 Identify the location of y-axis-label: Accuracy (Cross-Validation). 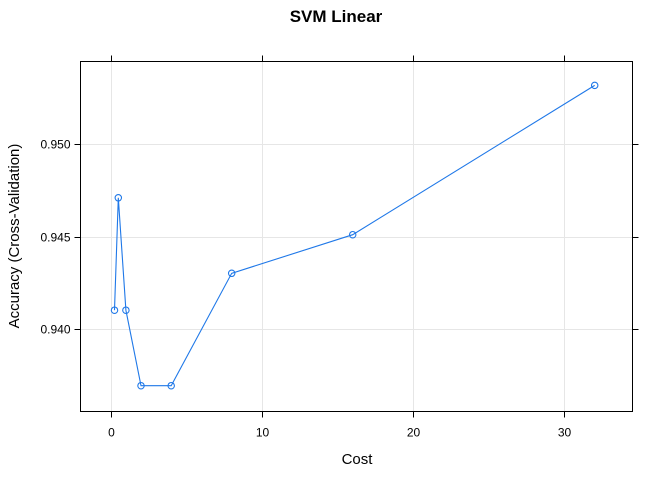
(14, 236).